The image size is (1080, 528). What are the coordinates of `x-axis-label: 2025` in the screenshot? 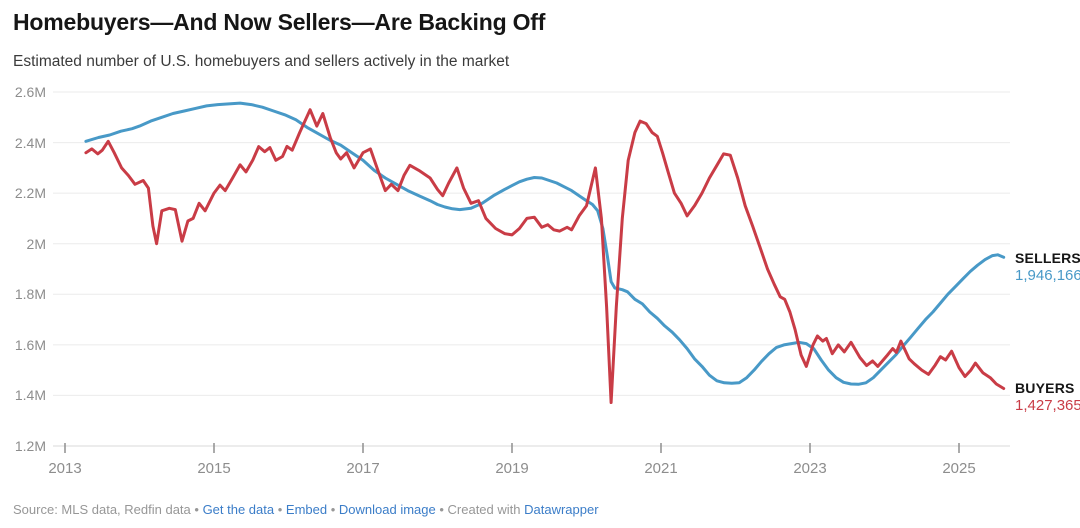 It's located at (959, 468).